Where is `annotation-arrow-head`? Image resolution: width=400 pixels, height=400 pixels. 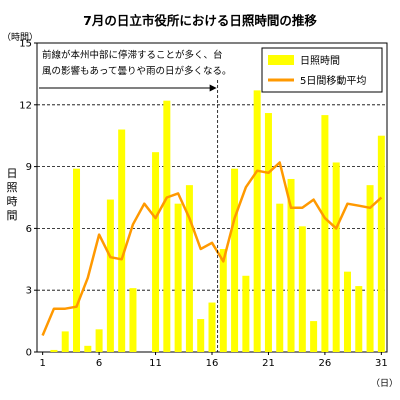 annotation-arrow-head is located at coordinates (213, 88).